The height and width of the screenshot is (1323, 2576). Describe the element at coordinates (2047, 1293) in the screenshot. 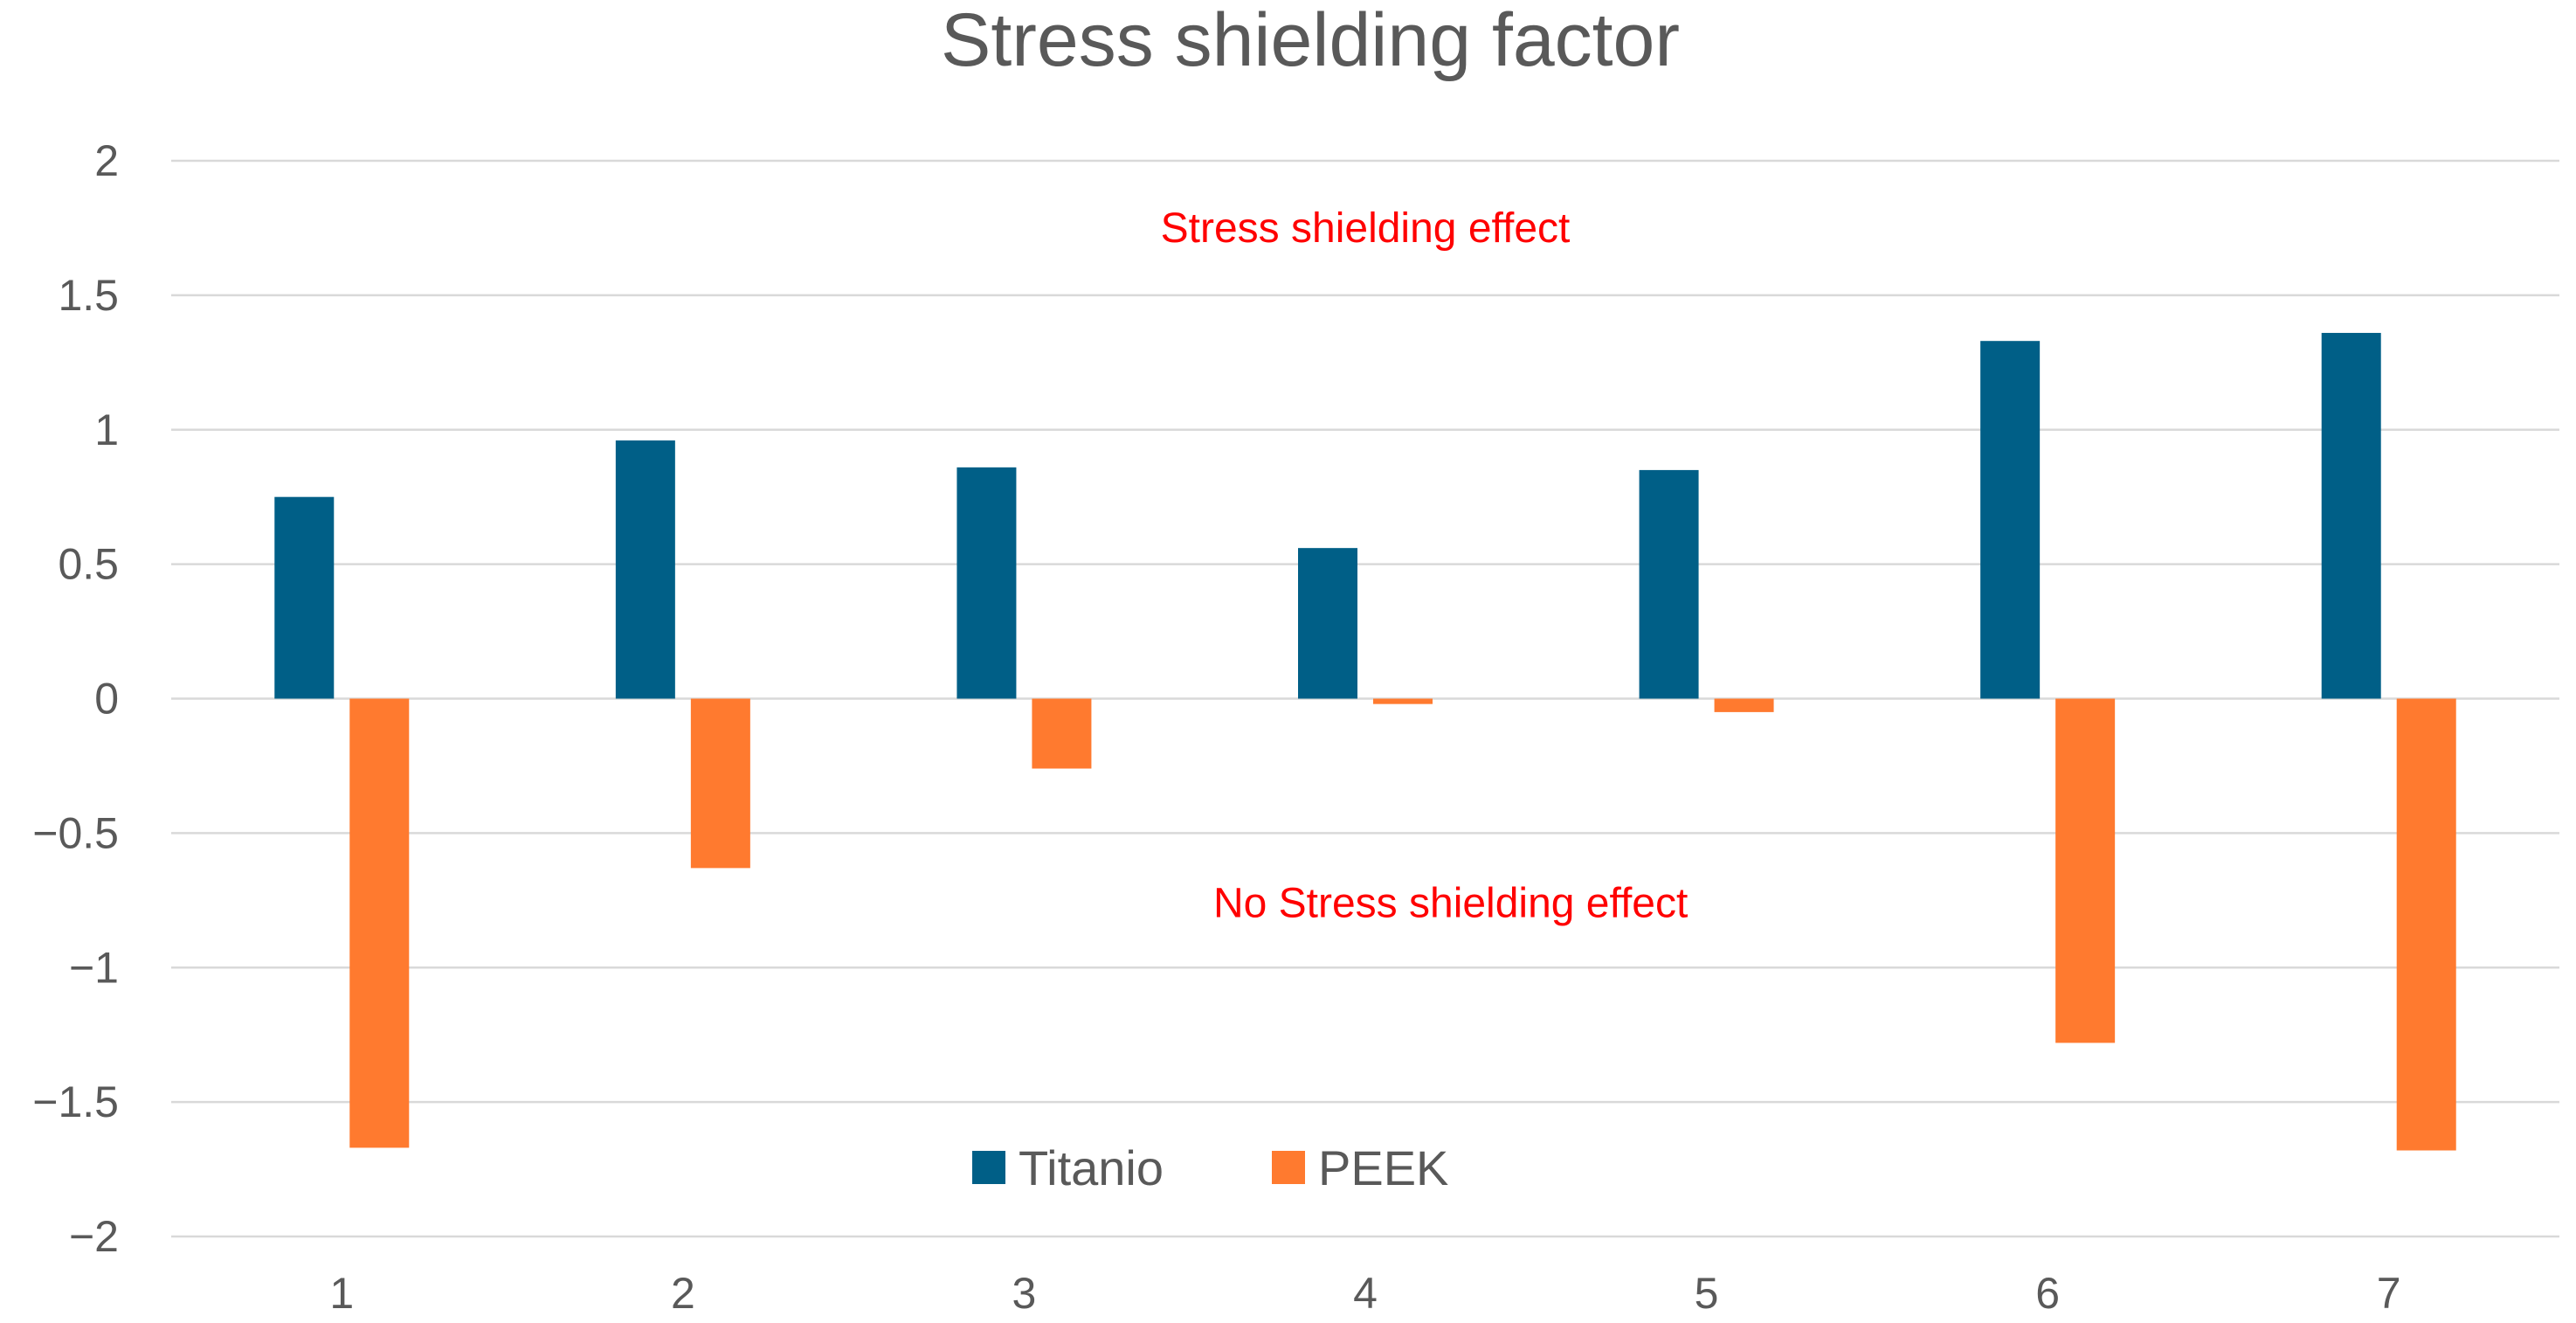

I see `x-tick-label: 6` at that location.